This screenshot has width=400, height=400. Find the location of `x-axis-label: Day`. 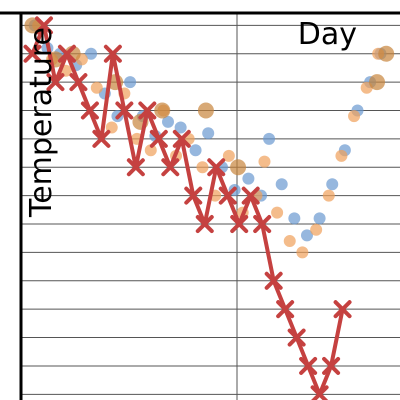

x-axis-label: Day is located at coordinates (327, 34).